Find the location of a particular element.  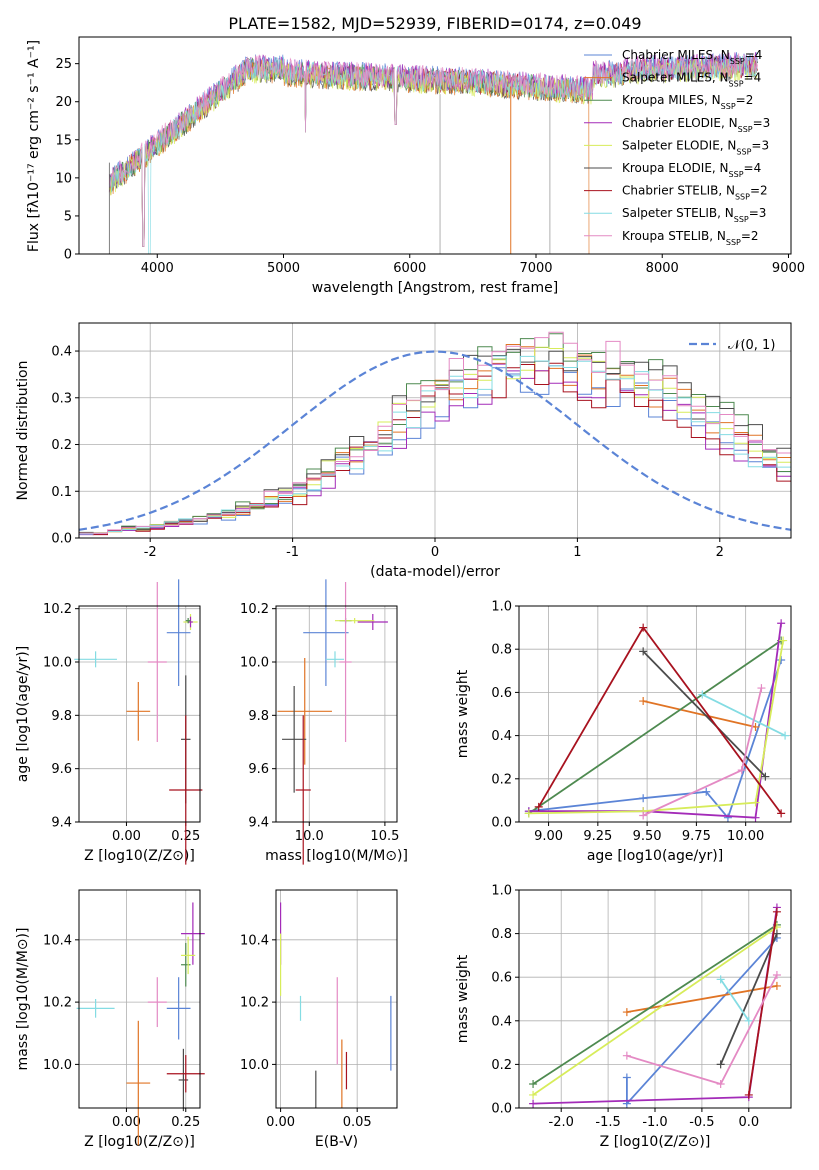

x-tick-label: -2 is located at coordinates (150, 552).